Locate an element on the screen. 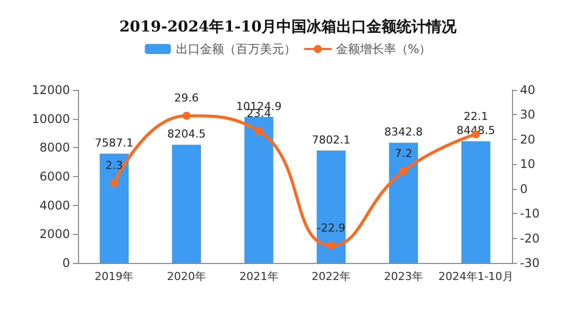  y2-tick-label: 10 is located at coordinates (528, 164).